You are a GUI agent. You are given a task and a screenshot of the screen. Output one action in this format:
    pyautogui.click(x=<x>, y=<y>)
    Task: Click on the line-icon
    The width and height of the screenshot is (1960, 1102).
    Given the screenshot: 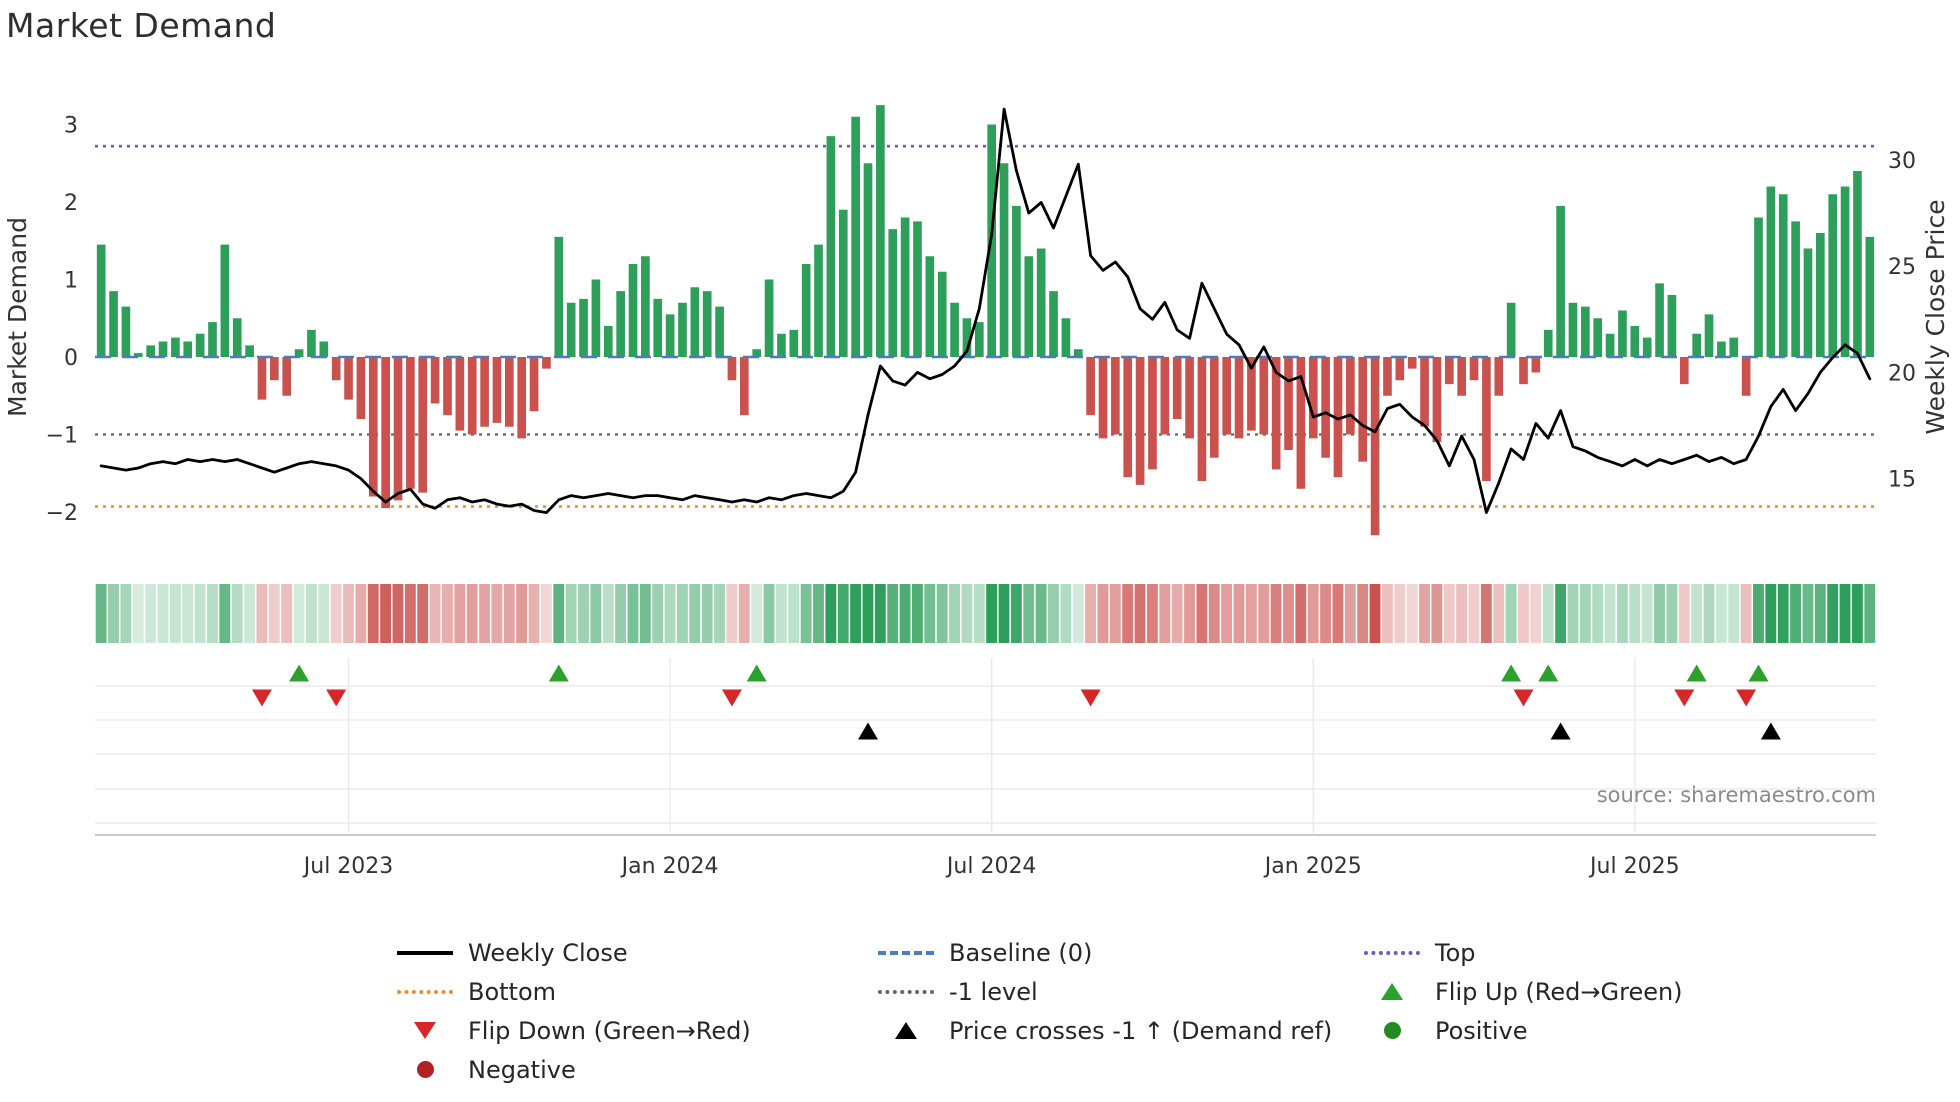 What is the action you would take?
    pyautogui.click(x=425, y=952)
    